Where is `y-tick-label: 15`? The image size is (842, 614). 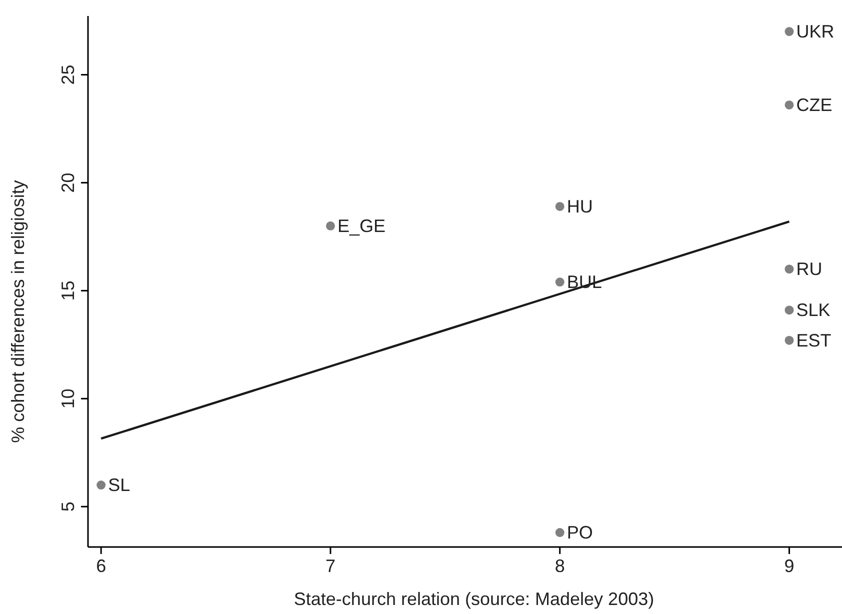 y-tick-label: 15 is located at coordinates (68, 290).